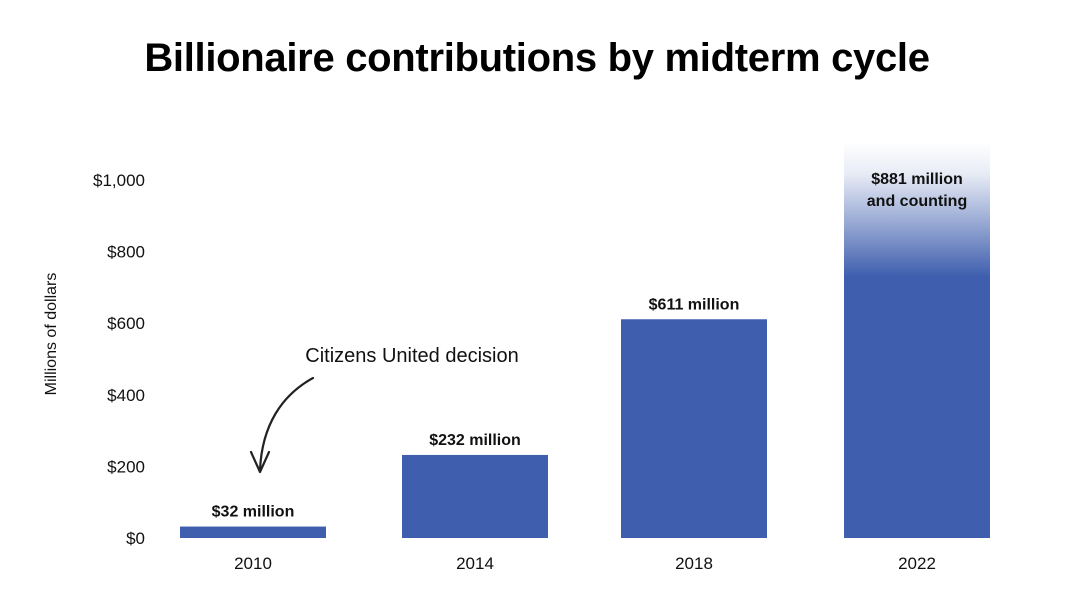 The width and height of the screenshot is (1074, 604). Describe the element at coordinates (253, 532) in the screenshot. I see `bar-2010` at that location.